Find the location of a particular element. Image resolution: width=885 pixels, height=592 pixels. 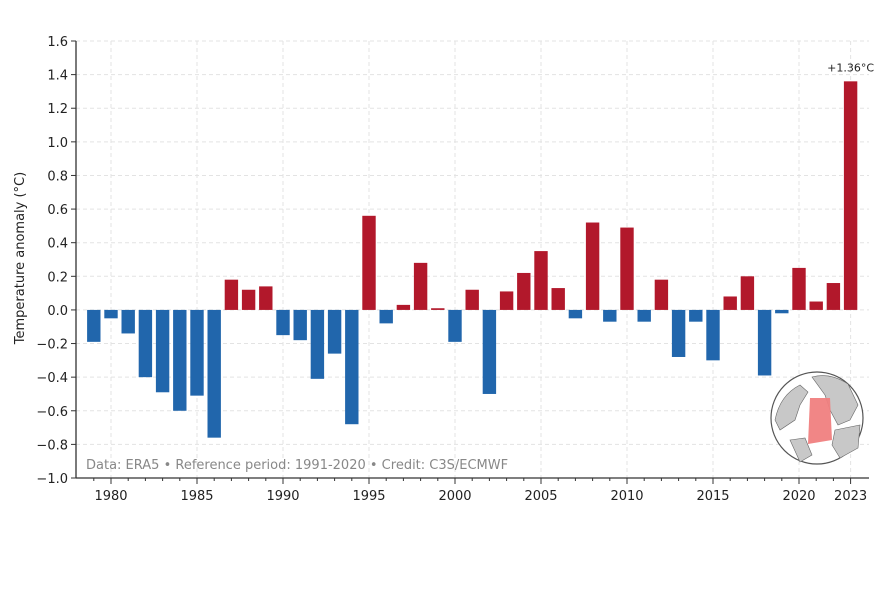

bar-2022 is located at coordinates (833, 296).